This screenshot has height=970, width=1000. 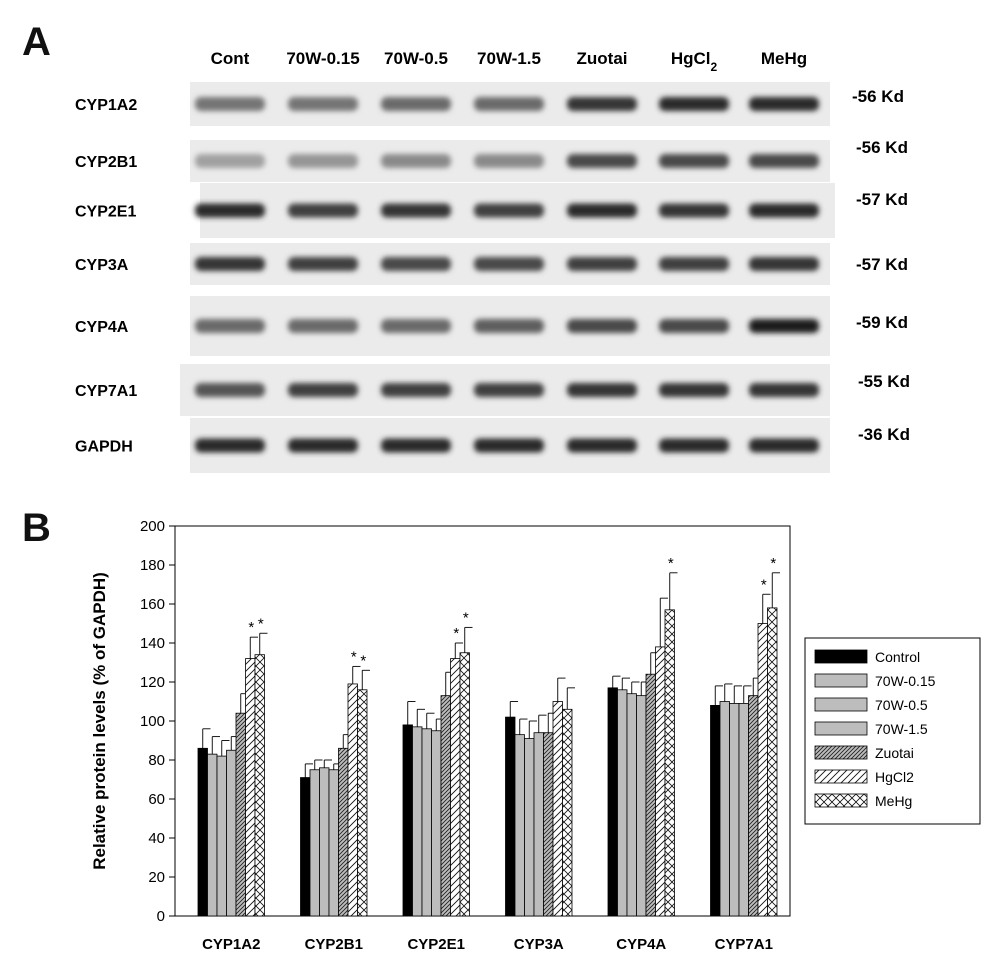 I want to click on lane-label-7: MeHg, so click(x=784, y=58).